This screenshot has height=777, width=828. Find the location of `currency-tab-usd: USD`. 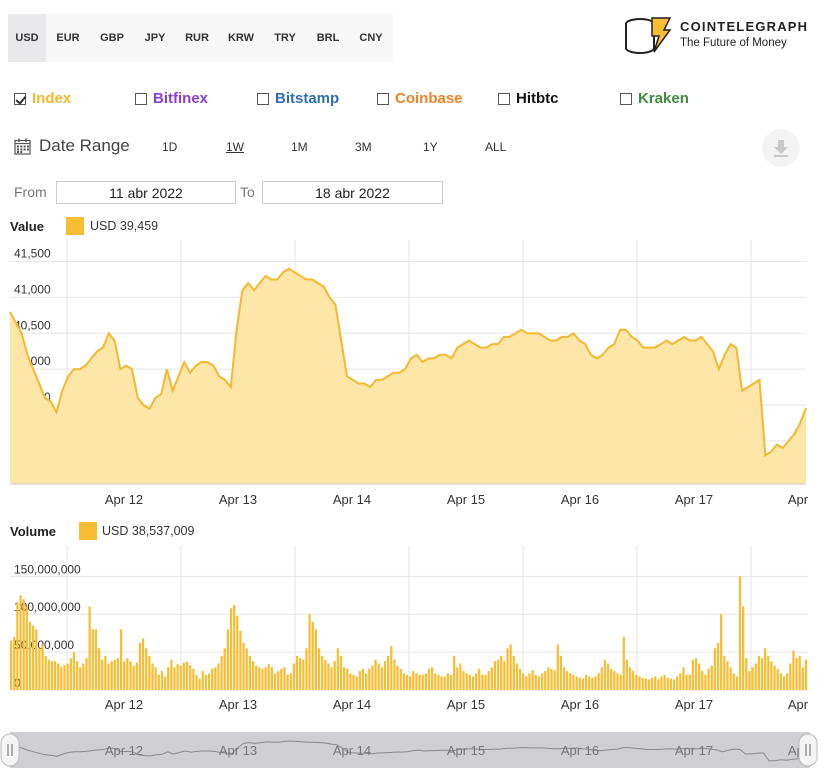

currency-tab-usd: USD is located at coordinates (27, 38).